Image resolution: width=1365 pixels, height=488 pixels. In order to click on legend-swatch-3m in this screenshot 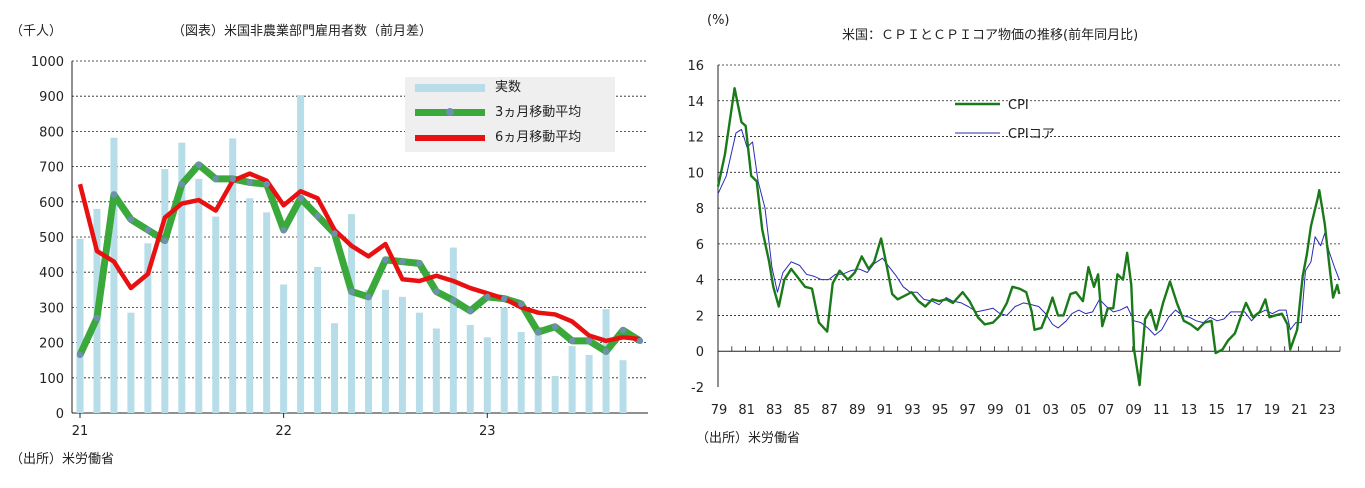, I will do `click(450, 112)`.